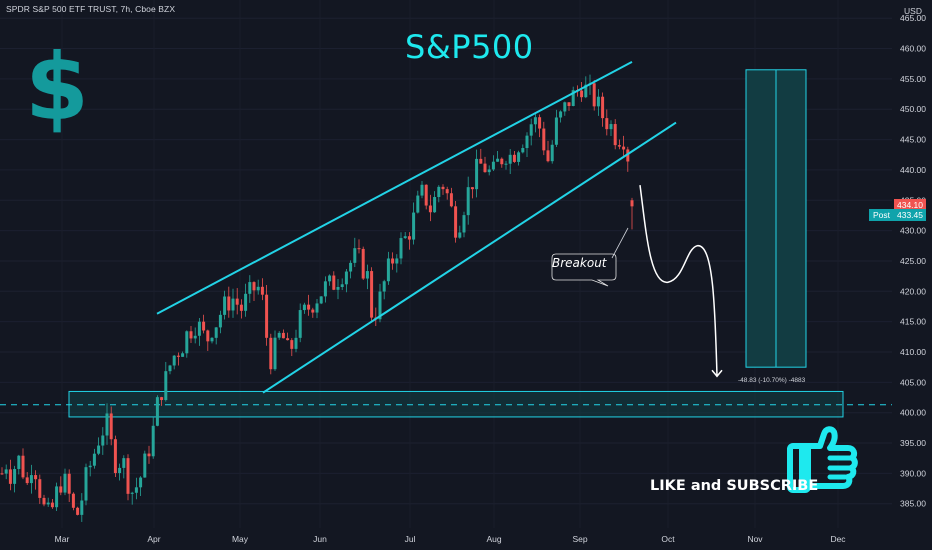 The height and width of the screenshot is (550, 932). Describe the element at coordinates (913, 473) in the screenshot. I see `price-tick-label: 390.00` at that location.